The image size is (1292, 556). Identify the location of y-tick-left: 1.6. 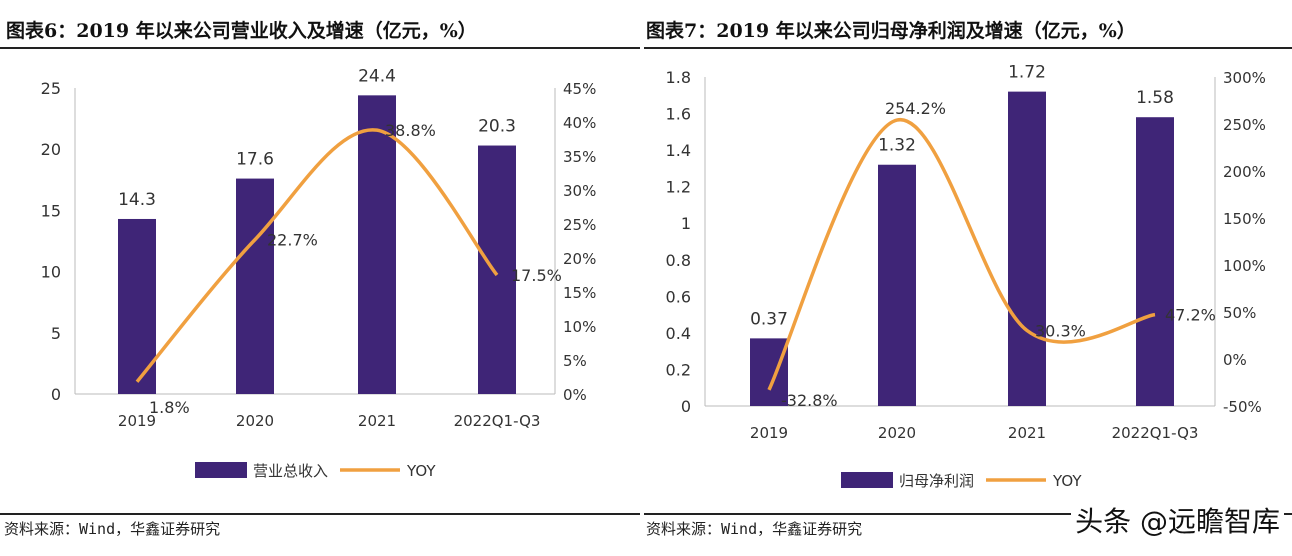
(678, 114).